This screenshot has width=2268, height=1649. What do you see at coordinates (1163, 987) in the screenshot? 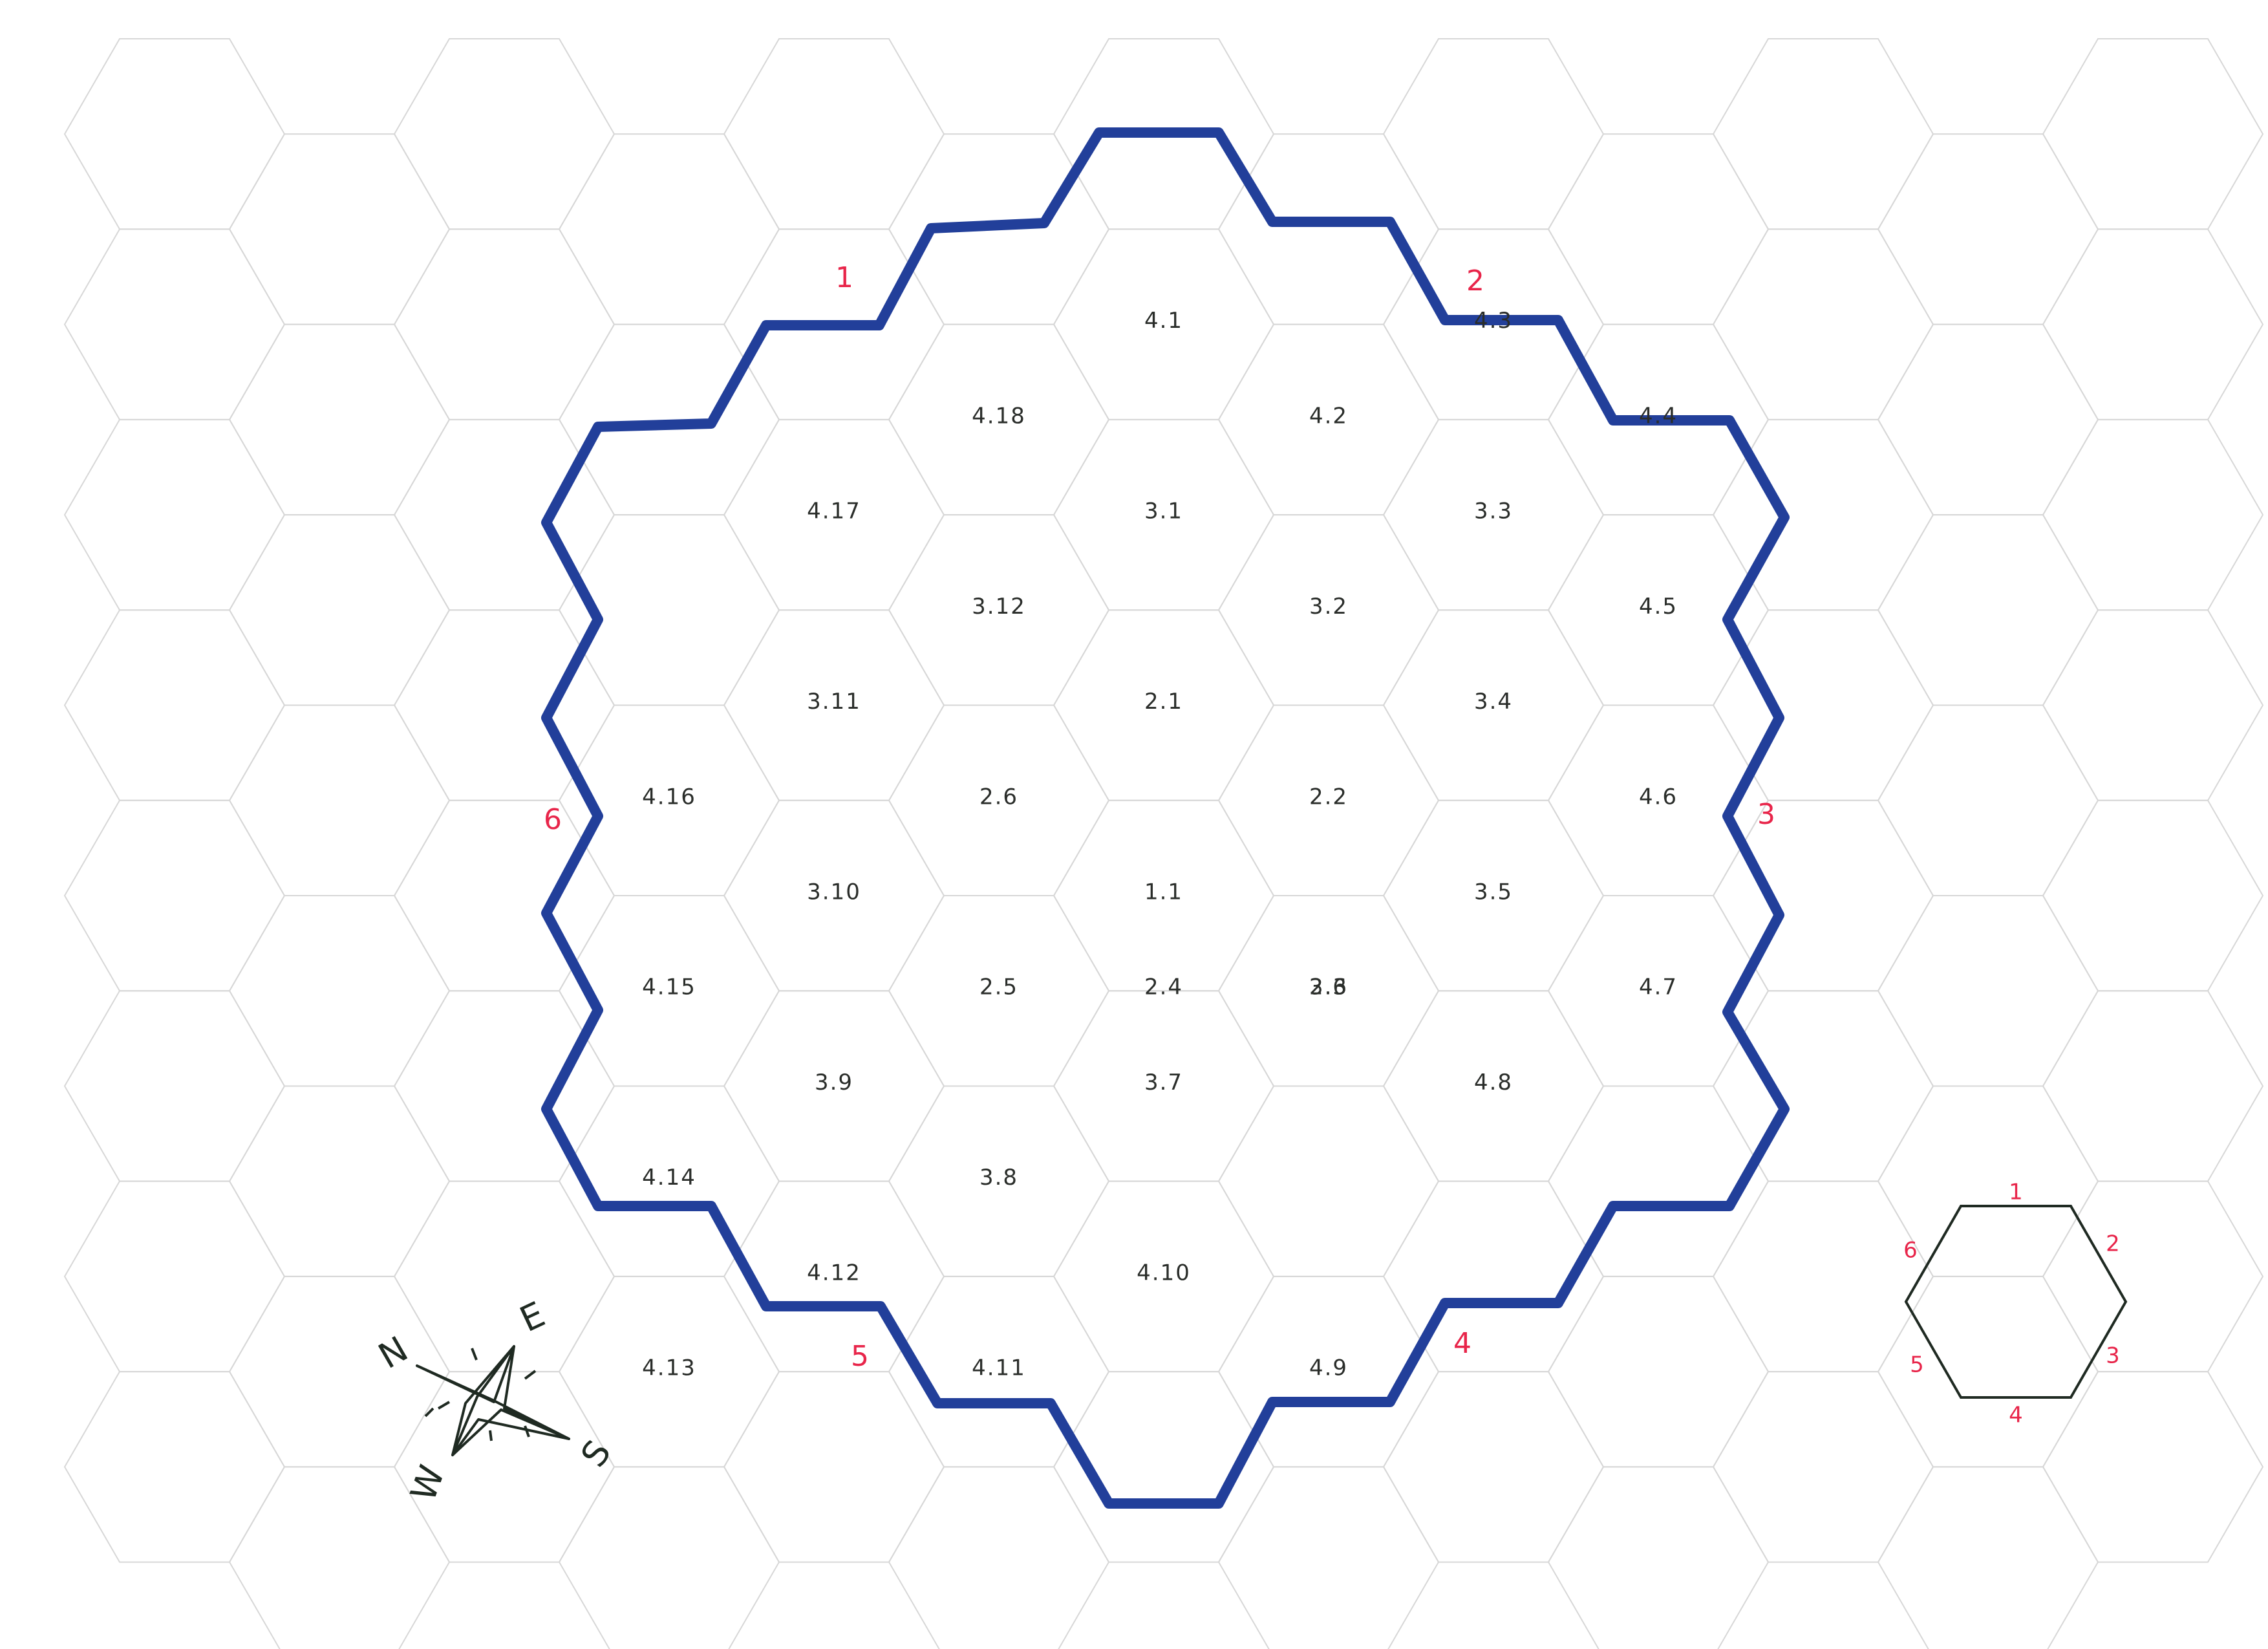
I see `hex-label: 2.4` at bounding box center [1163, 987].